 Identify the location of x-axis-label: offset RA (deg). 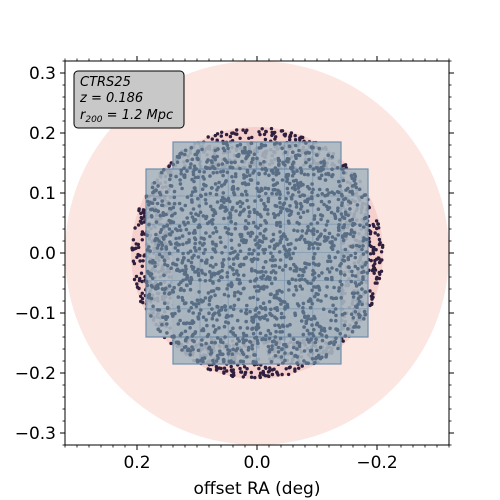
(257, 489).